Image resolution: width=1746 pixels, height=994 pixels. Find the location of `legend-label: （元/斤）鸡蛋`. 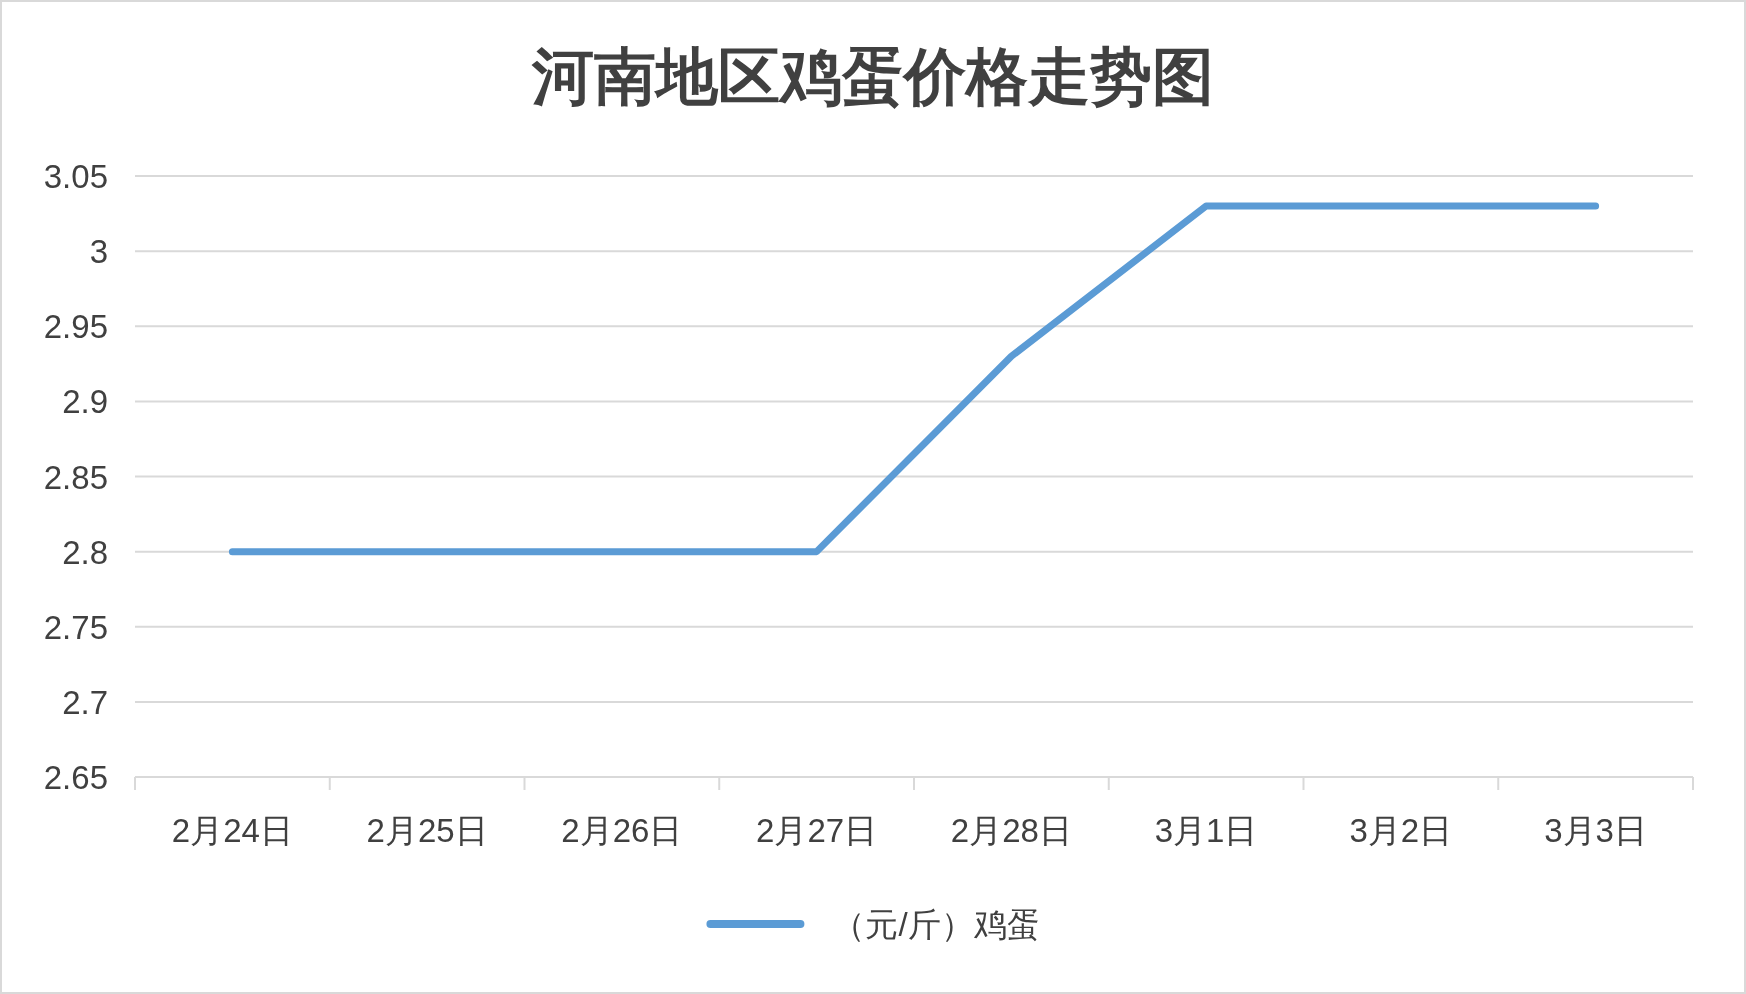

legend-label: （元/斤）鸡蛋 is located at coordinates (936, 924).